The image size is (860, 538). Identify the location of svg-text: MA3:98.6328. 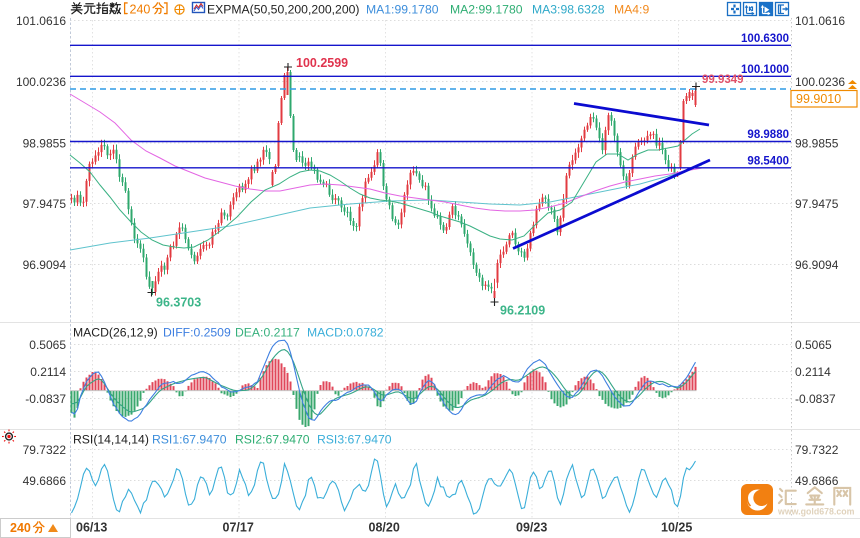
(568, 10).